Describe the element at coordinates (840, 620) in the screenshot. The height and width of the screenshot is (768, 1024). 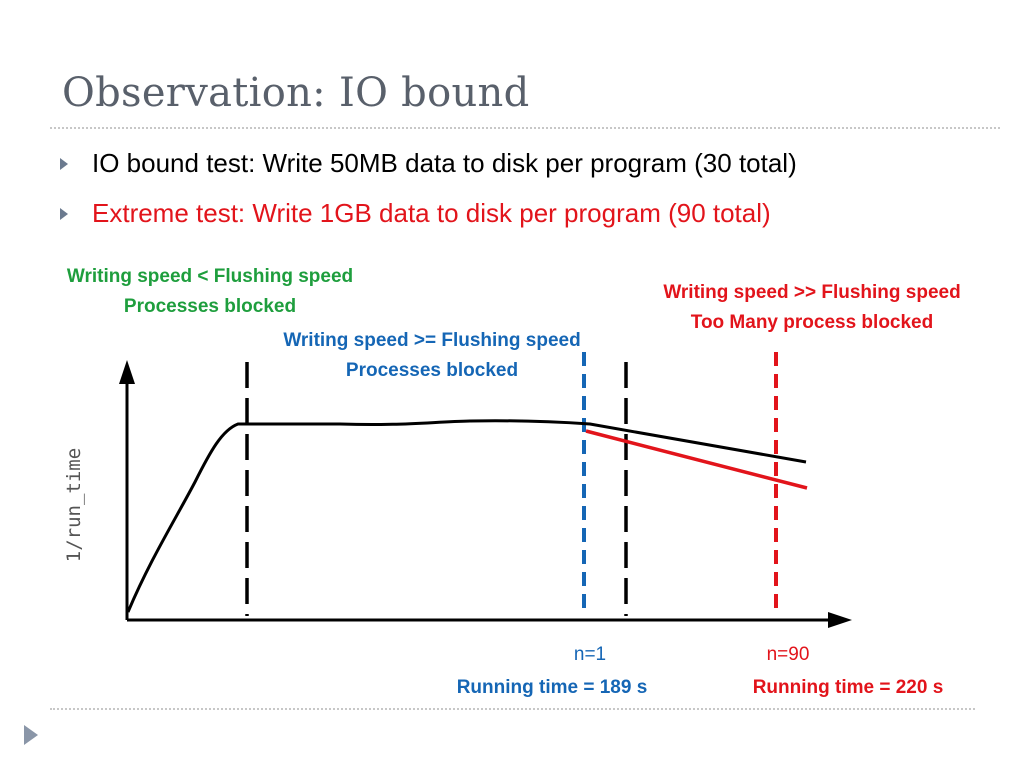
I see `x-axis-arrow-icon` at that location.